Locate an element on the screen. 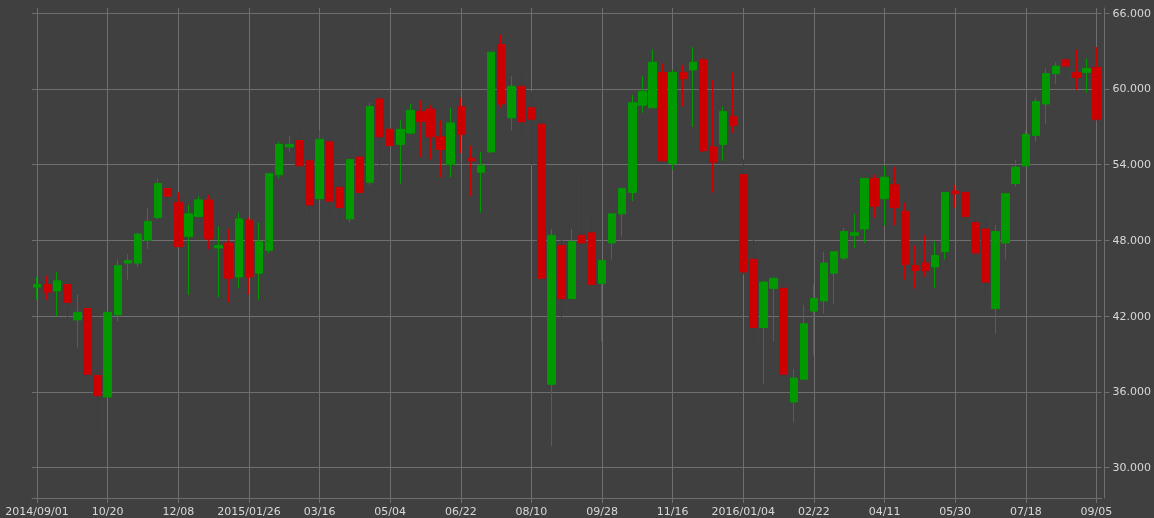 The width and height of the screenshot is (1154, 518). x-tick-label: 08/10 is located at coordinates (531, 511).